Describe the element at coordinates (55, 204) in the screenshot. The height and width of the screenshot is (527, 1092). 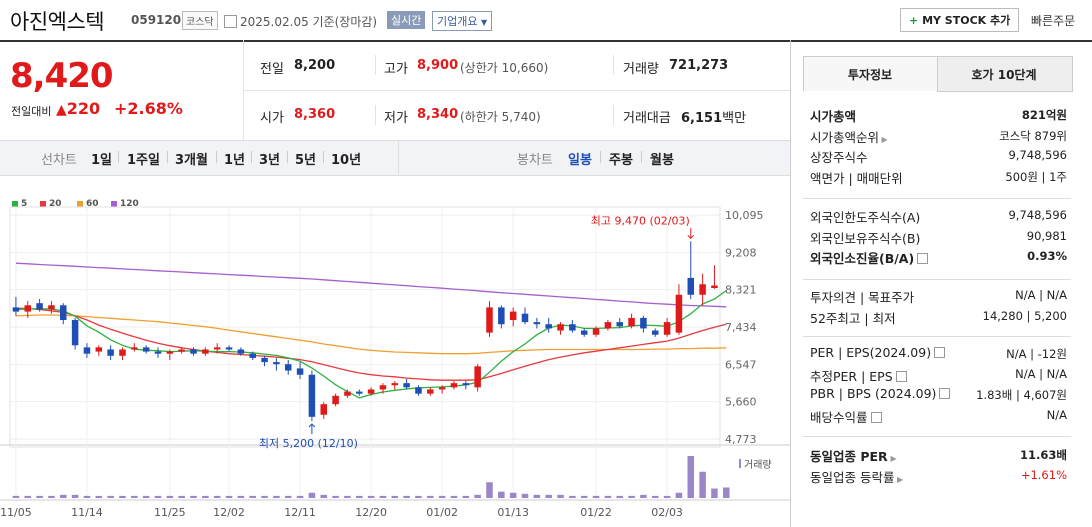
I see `ma20-label: 20` at that location.